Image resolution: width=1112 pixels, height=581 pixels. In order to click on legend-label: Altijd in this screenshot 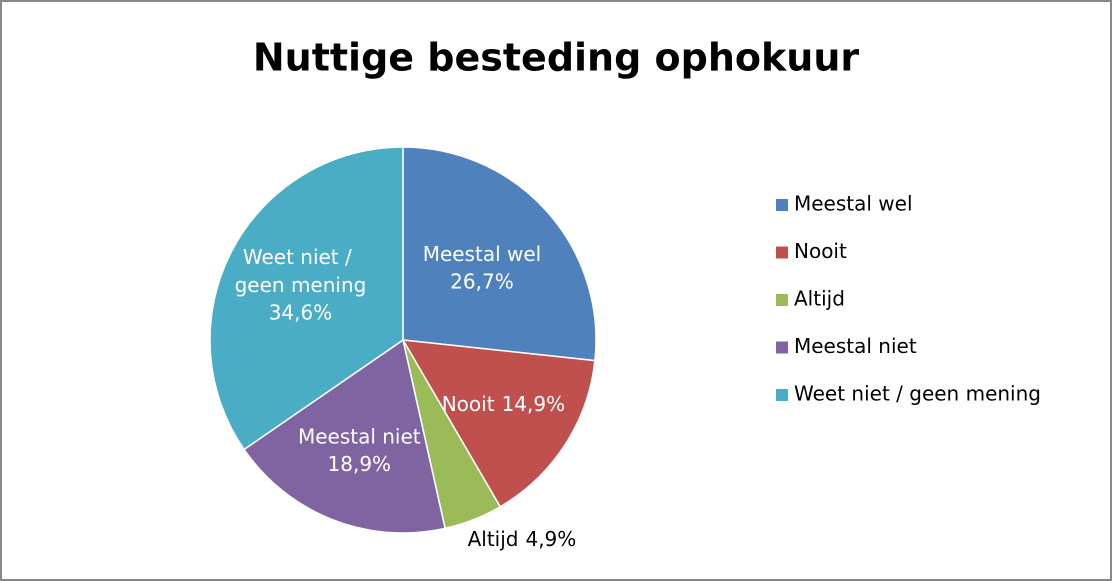, I will do `click(819, 299)`.